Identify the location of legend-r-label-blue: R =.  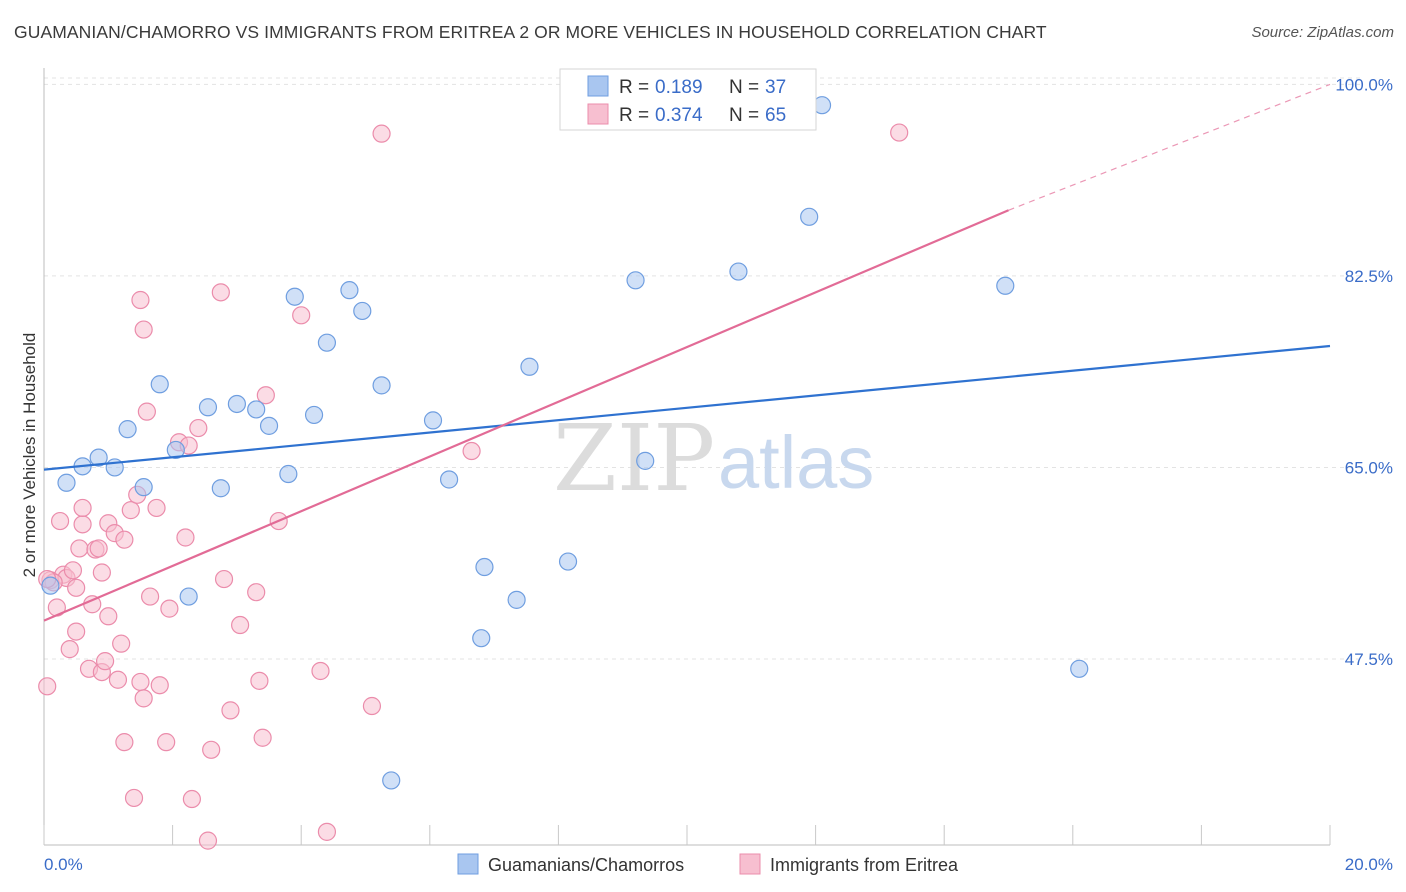
(634, 87).